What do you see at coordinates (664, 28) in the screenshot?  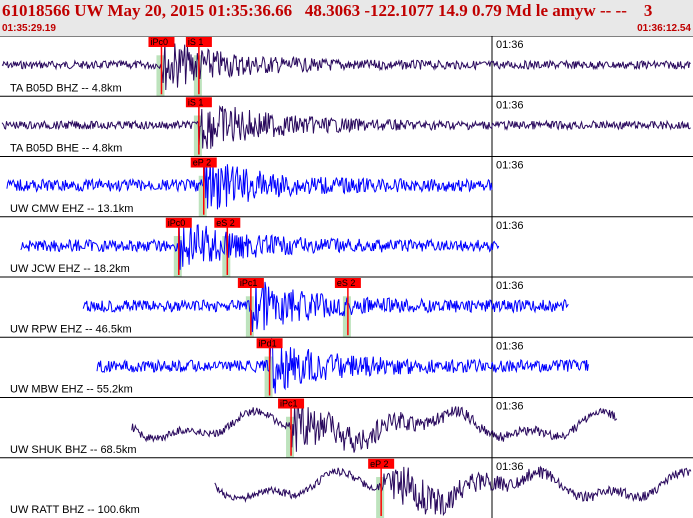 I see `end-time-label: 01:36:12.54` at bounding box center [664, 28].